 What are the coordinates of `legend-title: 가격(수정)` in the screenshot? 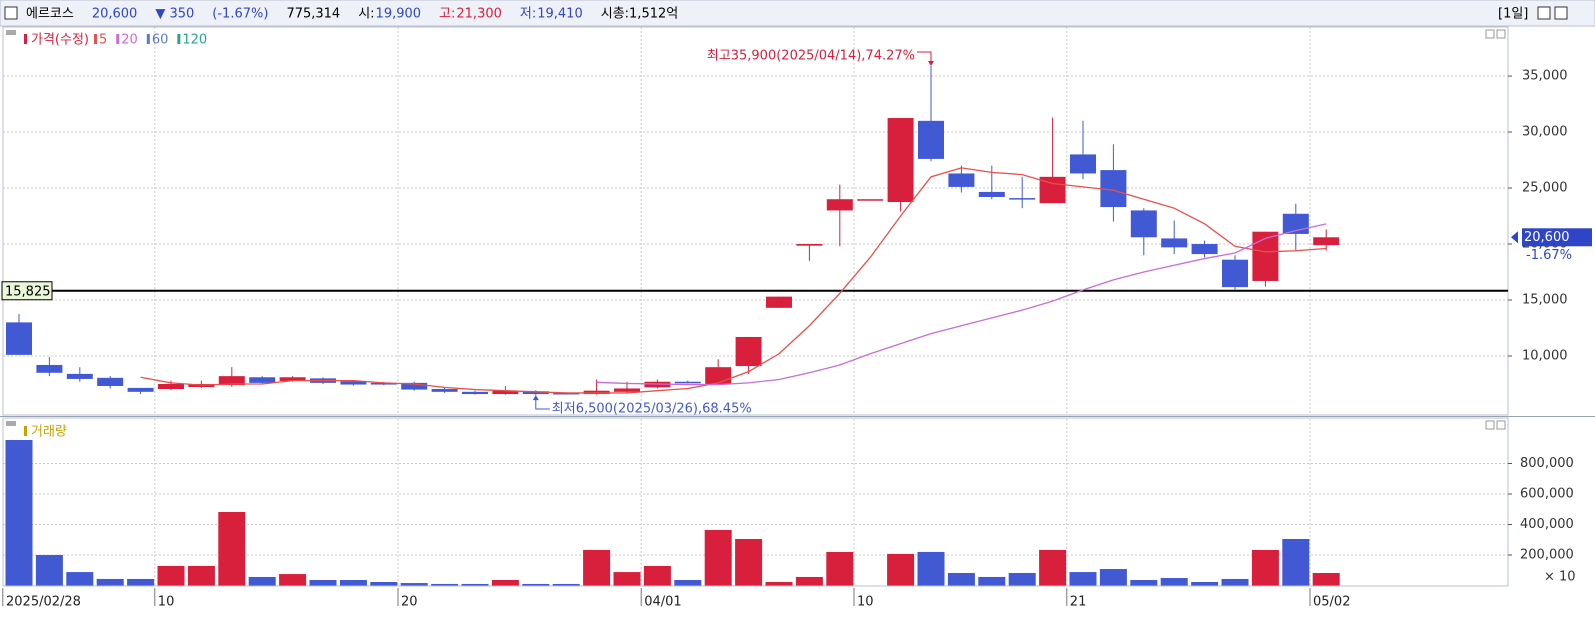 It's located at (60, 40).